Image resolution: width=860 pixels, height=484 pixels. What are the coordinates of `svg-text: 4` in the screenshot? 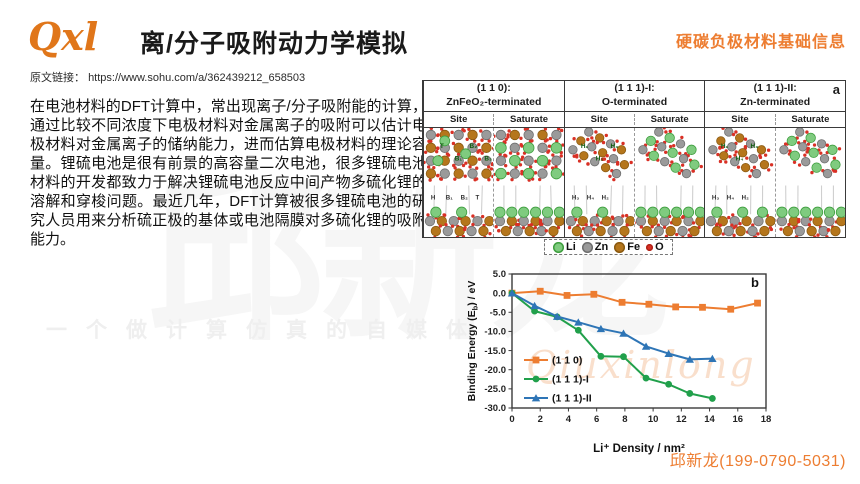 It's located at (569, 419).